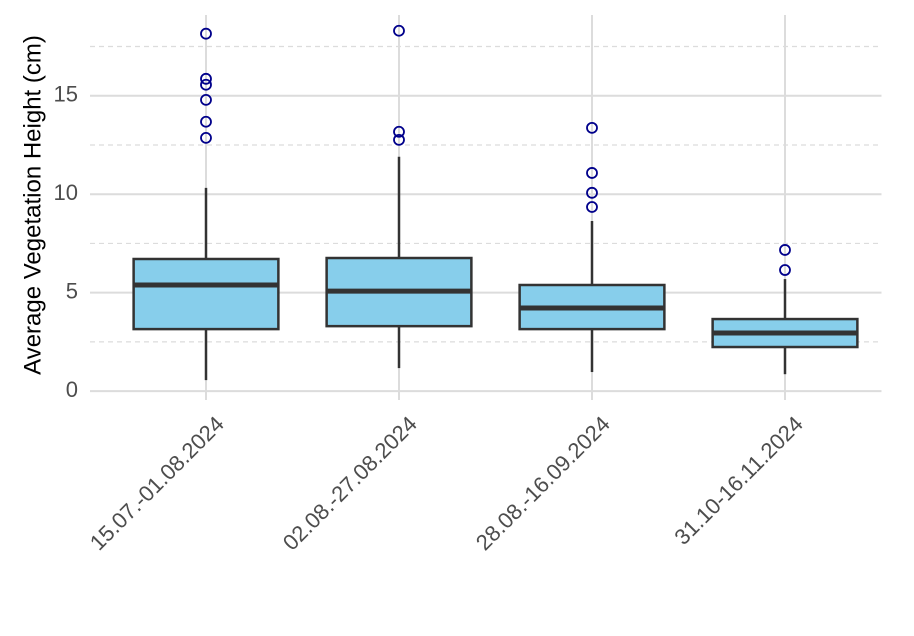  I want to click on y-tick-label: 0, so click(72, 389).